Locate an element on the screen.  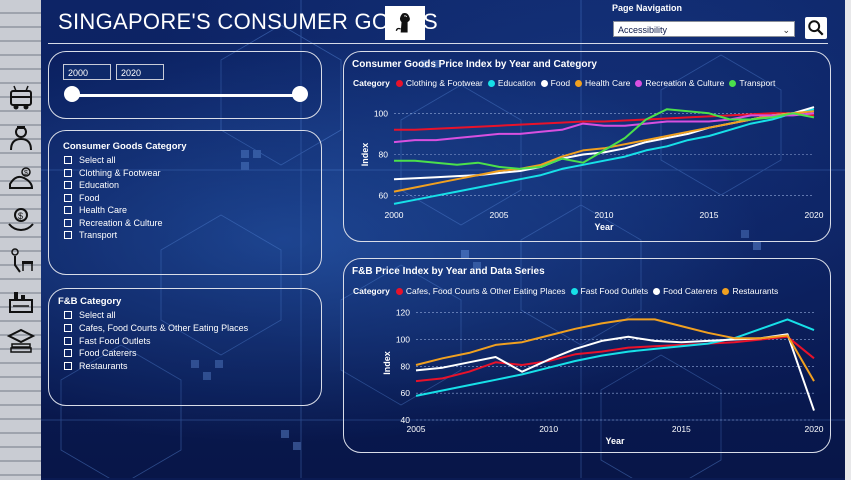
merlion-logo is located at coordinates (405, 23).